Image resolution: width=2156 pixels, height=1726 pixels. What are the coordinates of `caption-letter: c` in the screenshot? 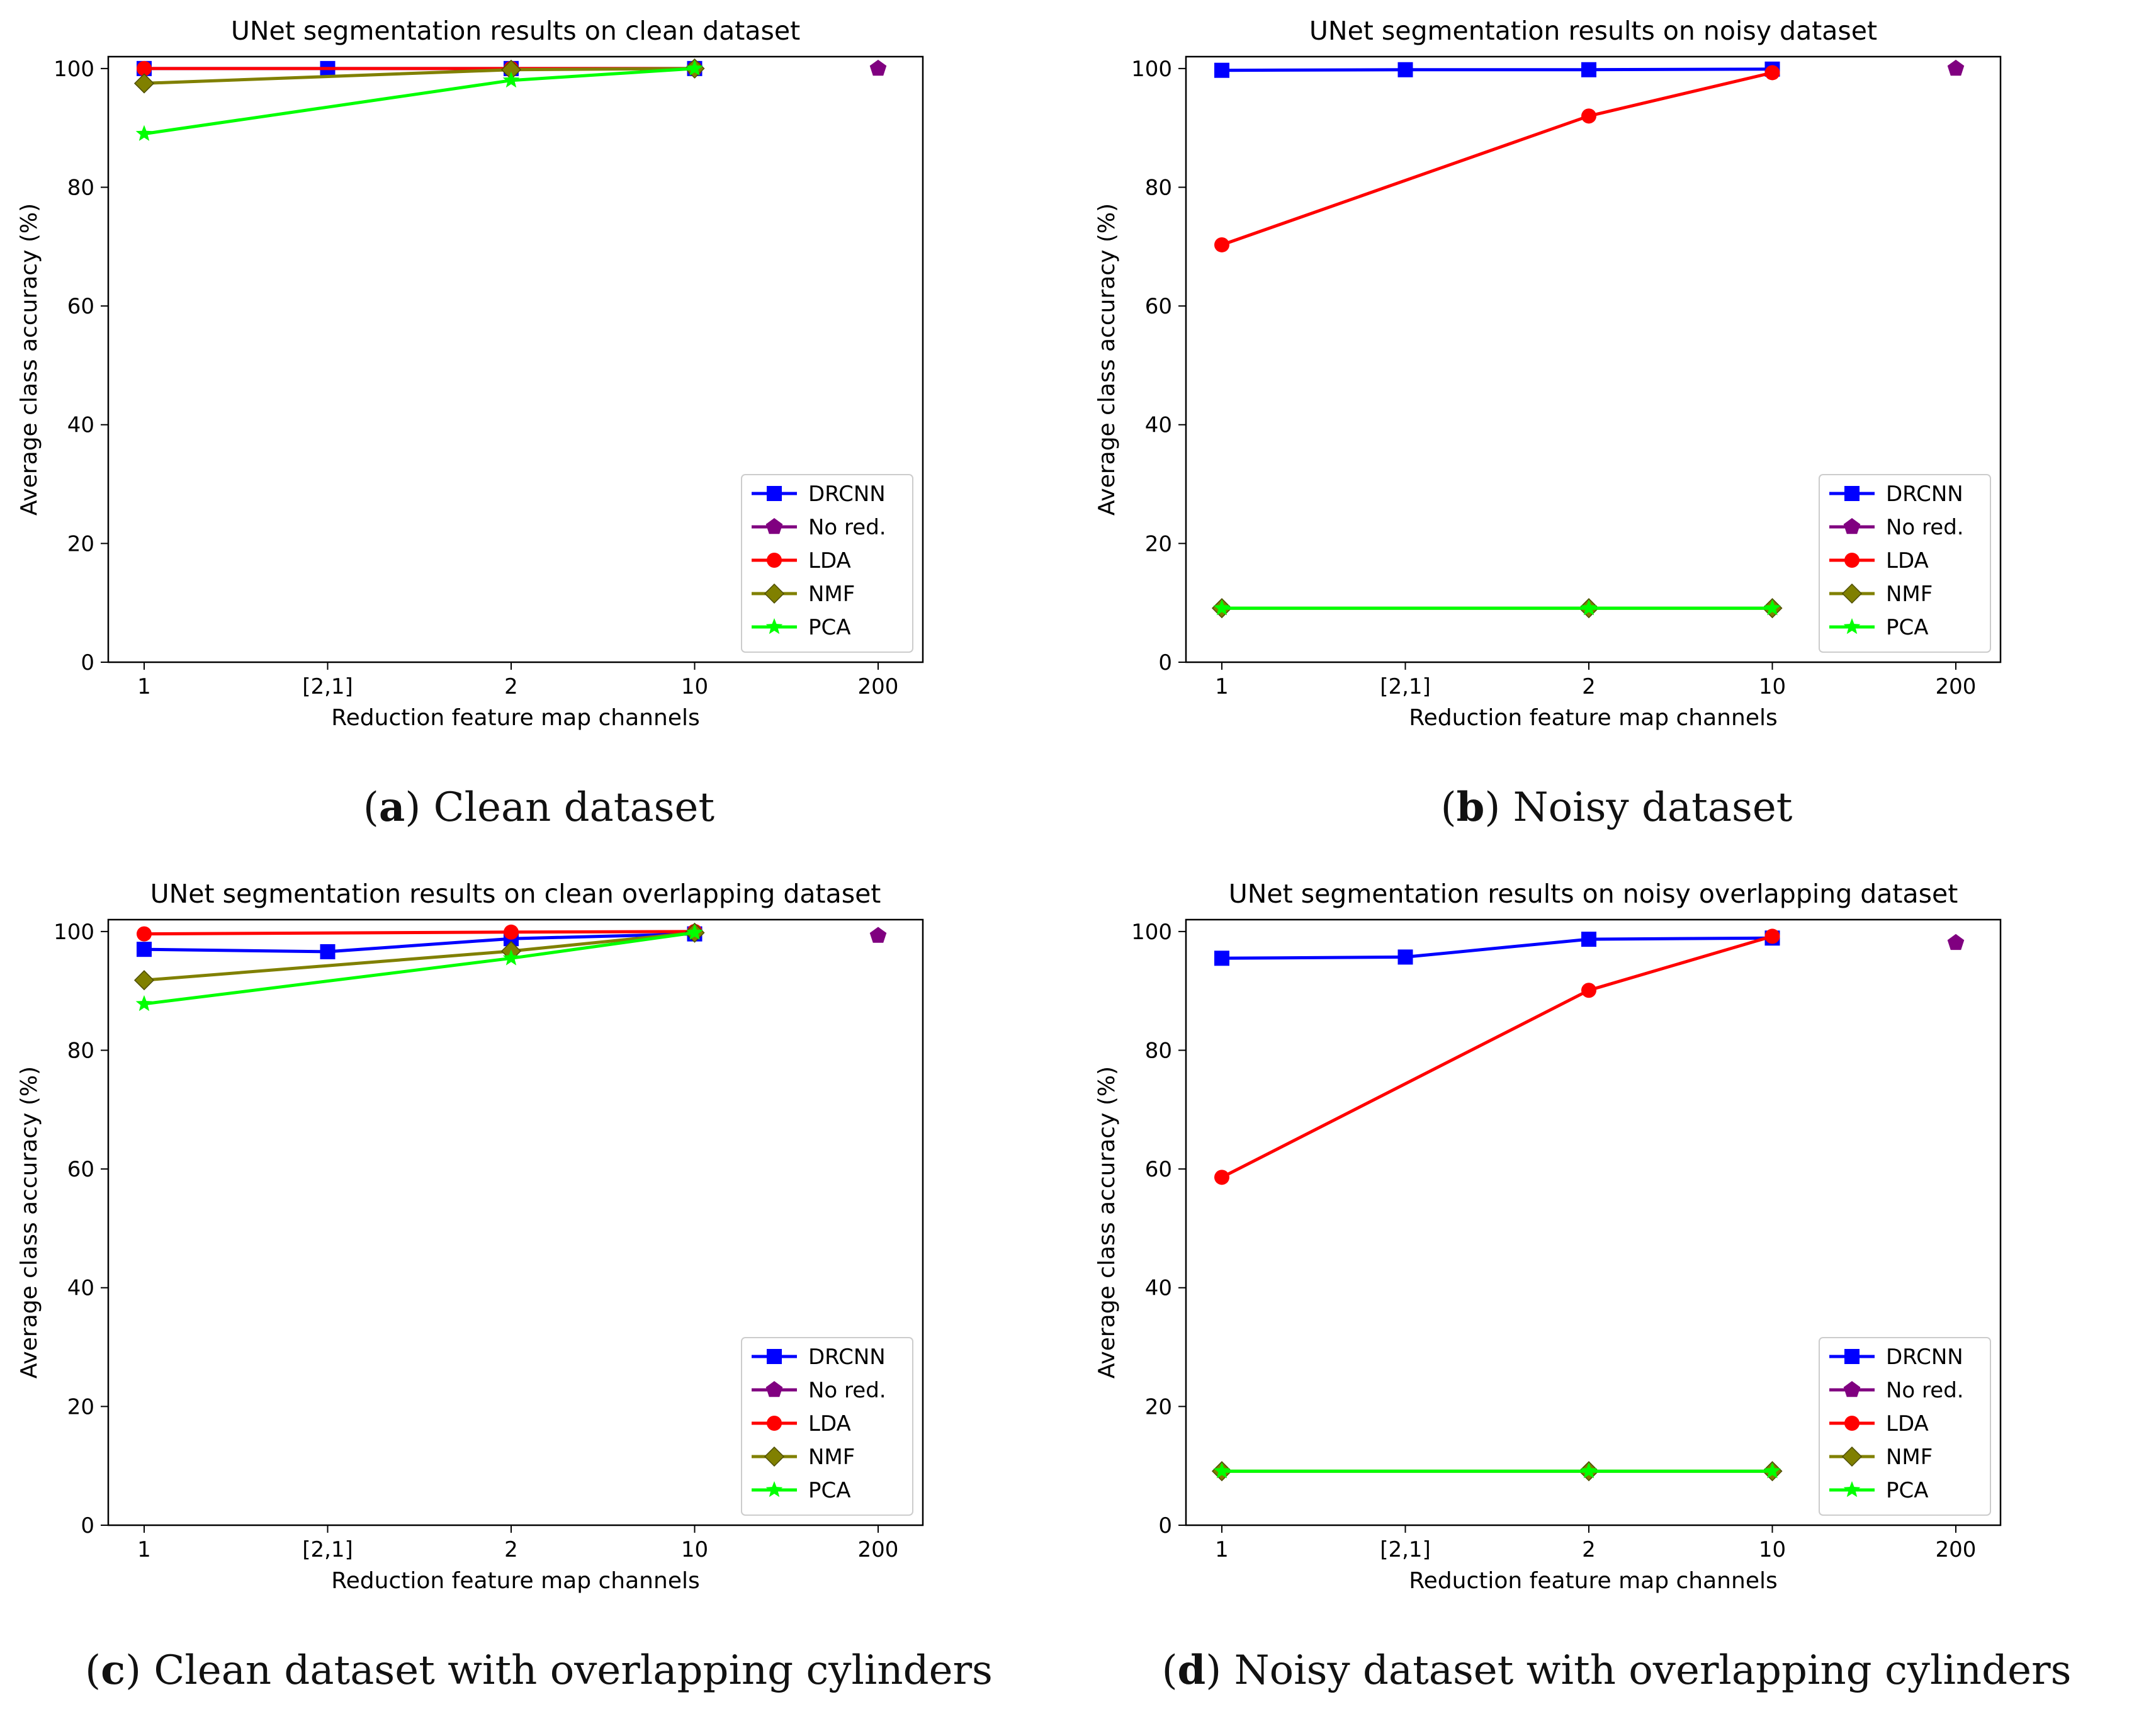 It's located at (113, 1670).